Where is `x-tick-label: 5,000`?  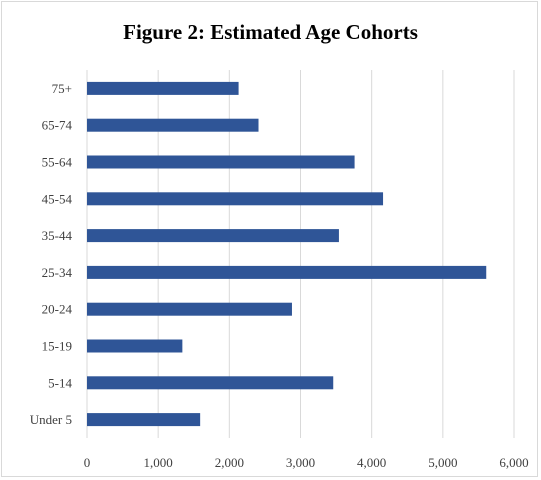
x-tick-label: 5,000 is located at coordinates (442, 462).